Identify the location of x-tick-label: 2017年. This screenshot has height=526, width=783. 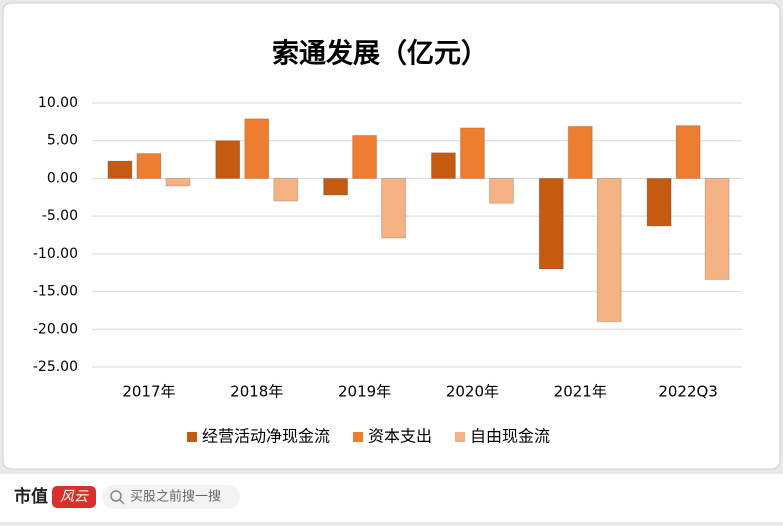
(148, 392).